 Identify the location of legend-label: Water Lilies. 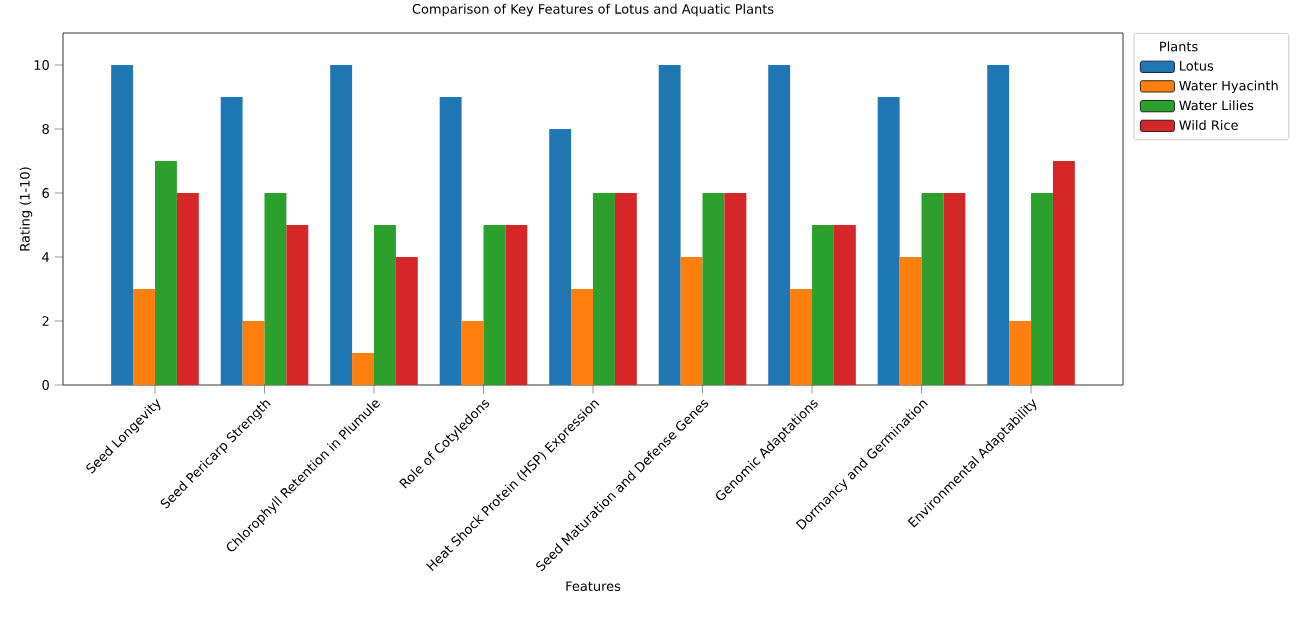
(1216, 105).